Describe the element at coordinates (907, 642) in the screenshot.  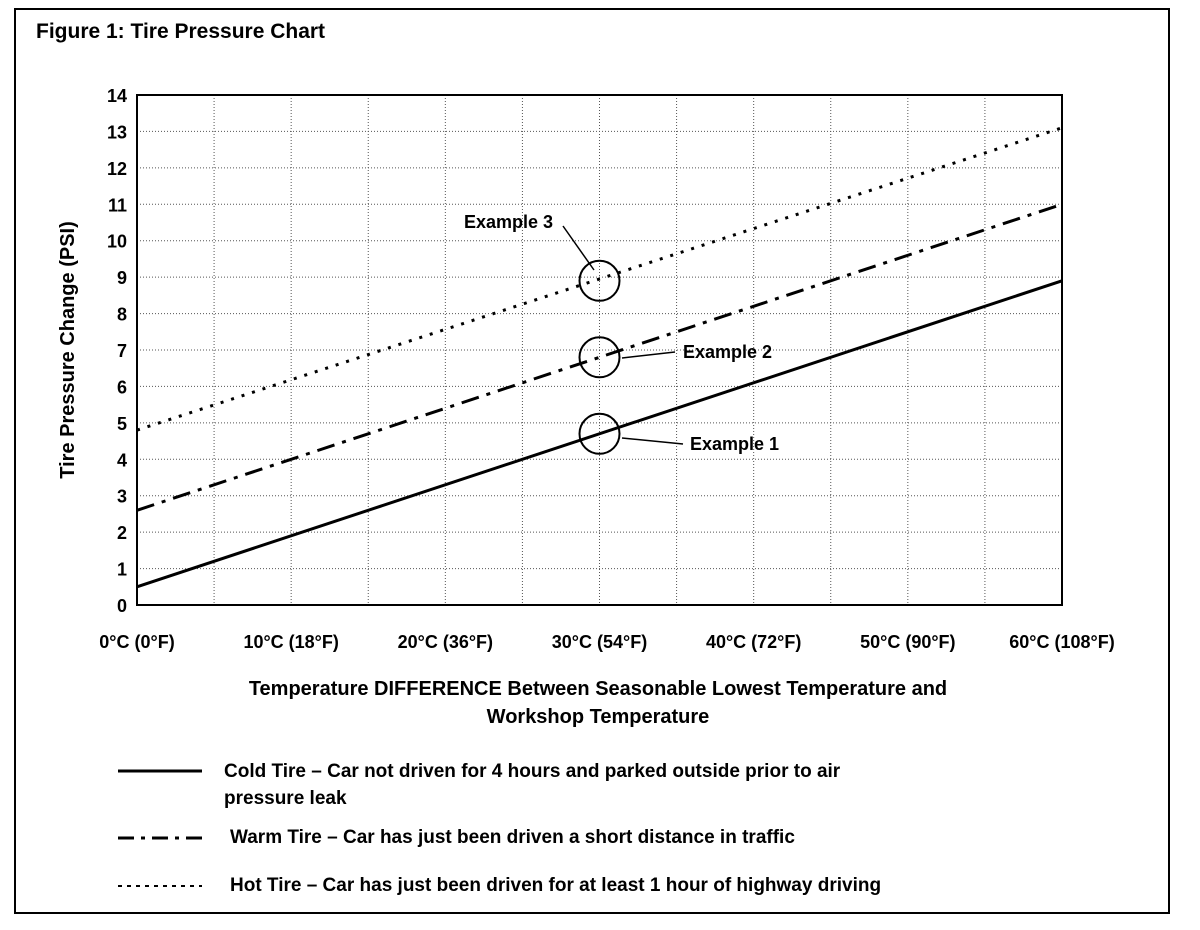
I see `x-tick-label: 50°C (90°F)` at that location.